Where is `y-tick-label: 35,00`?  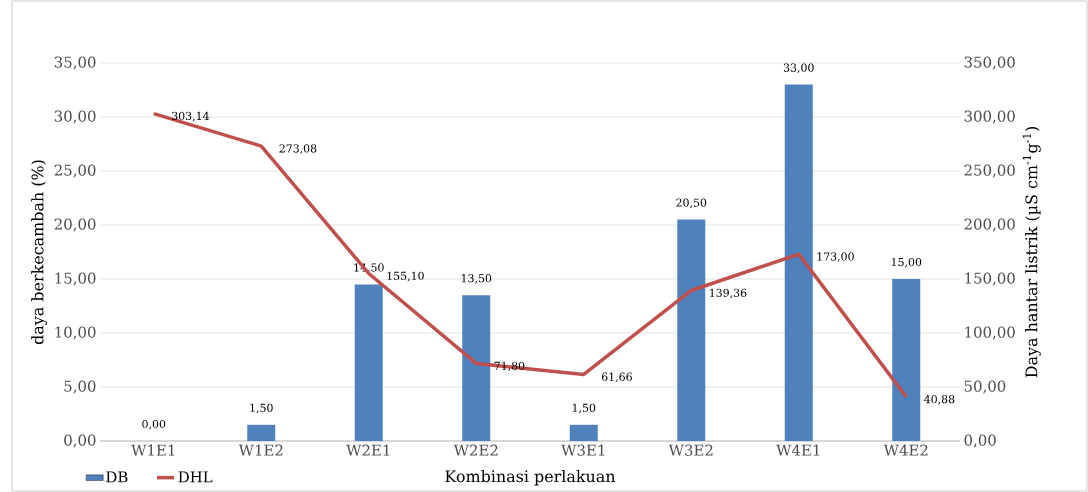 y-tick-label: 35,00 is located at coordinates (75, 63).